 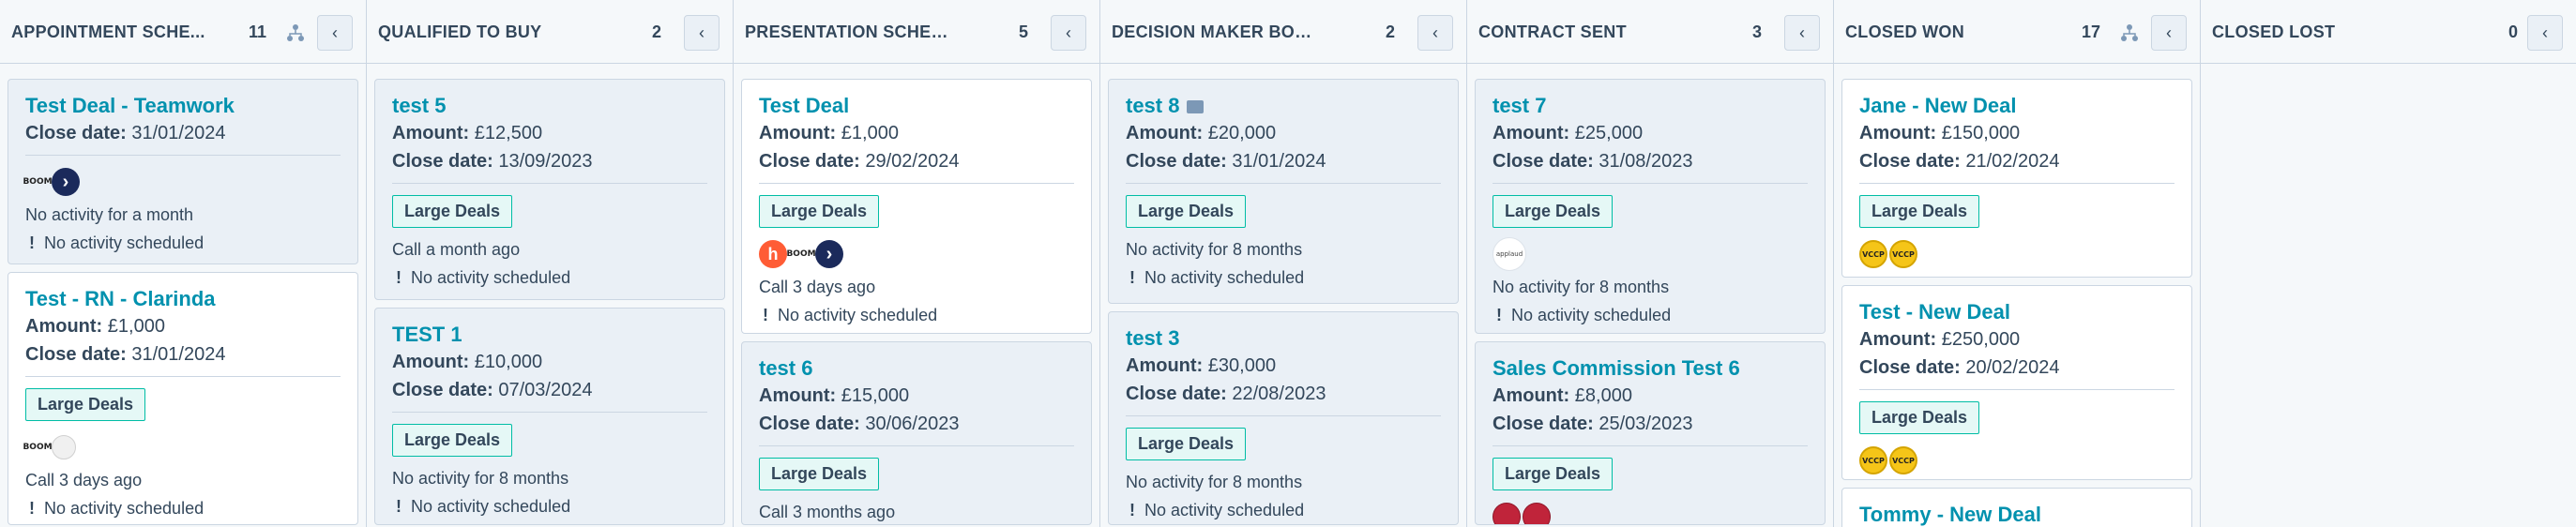 I want to click on company-logos: VCCP VCCP, so click(x=2017, y=254).